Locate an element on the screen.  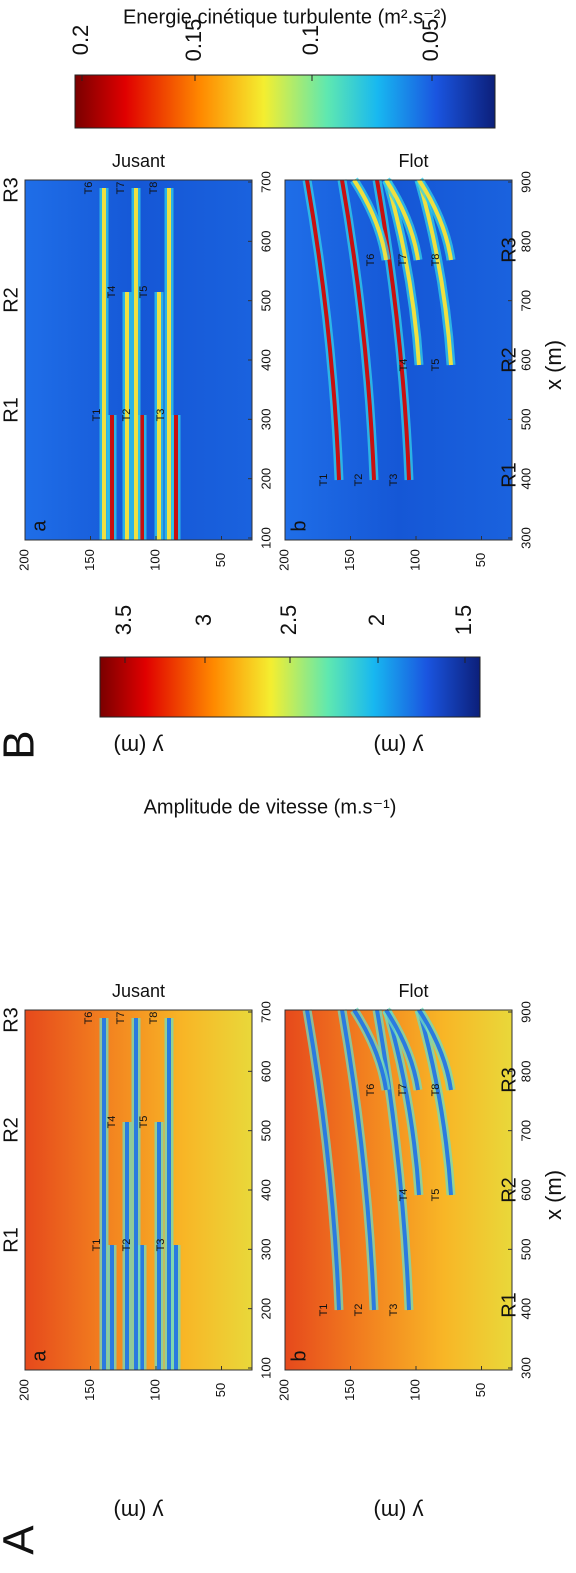
colorbar-tick-label: 0.2 is located at coordinates (80, 40).